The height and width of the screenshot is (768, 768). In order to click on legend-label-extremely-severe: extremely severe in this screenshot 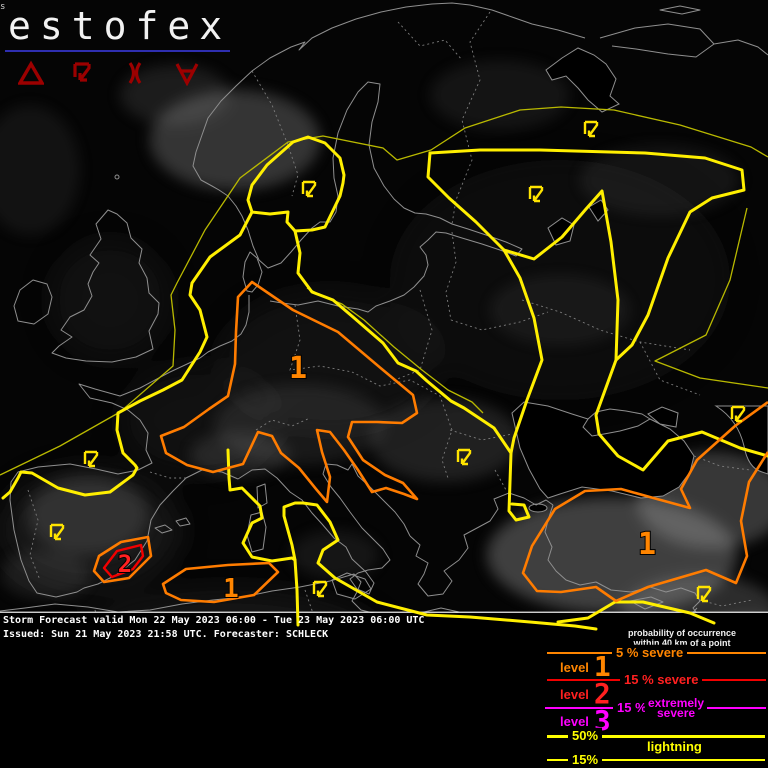, I will do `click(676, 708)`.